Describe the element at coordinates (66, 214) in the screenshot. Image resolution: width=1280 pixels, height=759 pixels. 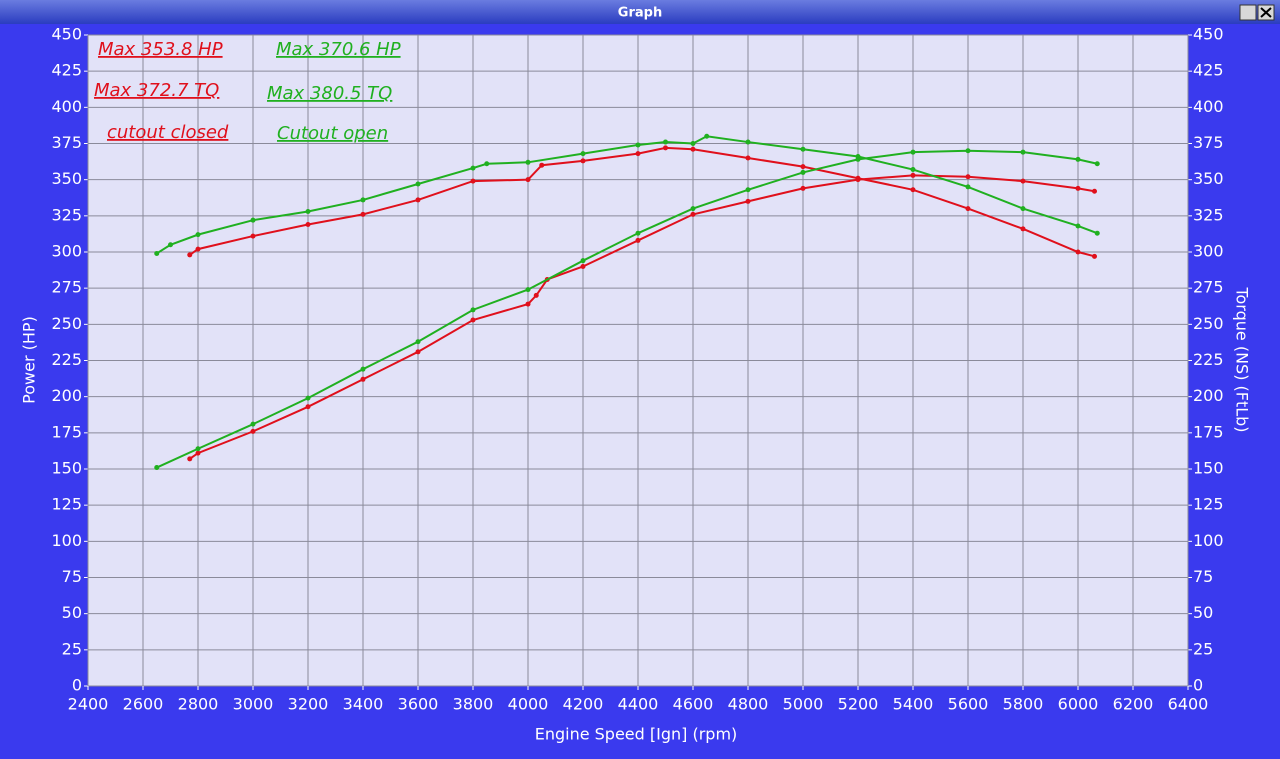
I see `y-tick-label: 325` at that location.